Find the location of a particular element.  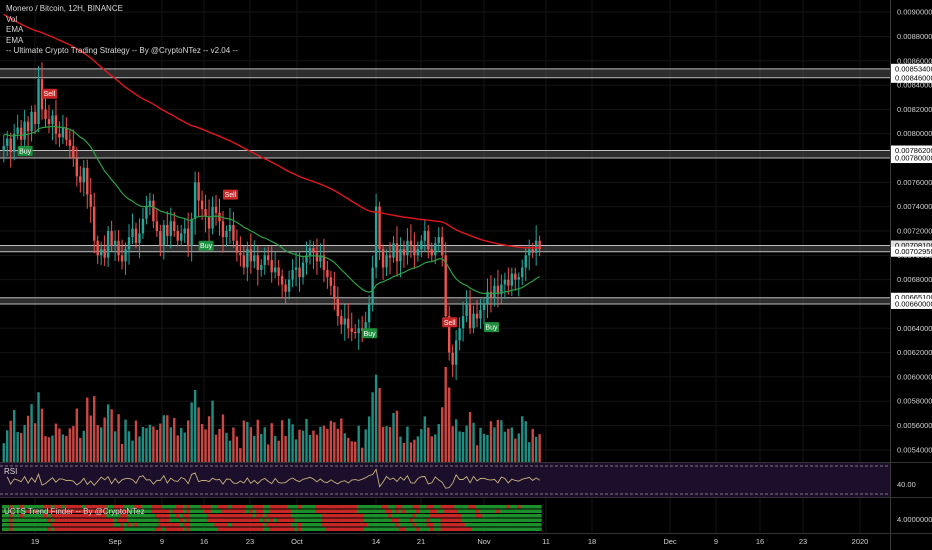

symbol-title: Monero / Bitcoin, 12H, BINANCE is located at coordinates (64, 8).